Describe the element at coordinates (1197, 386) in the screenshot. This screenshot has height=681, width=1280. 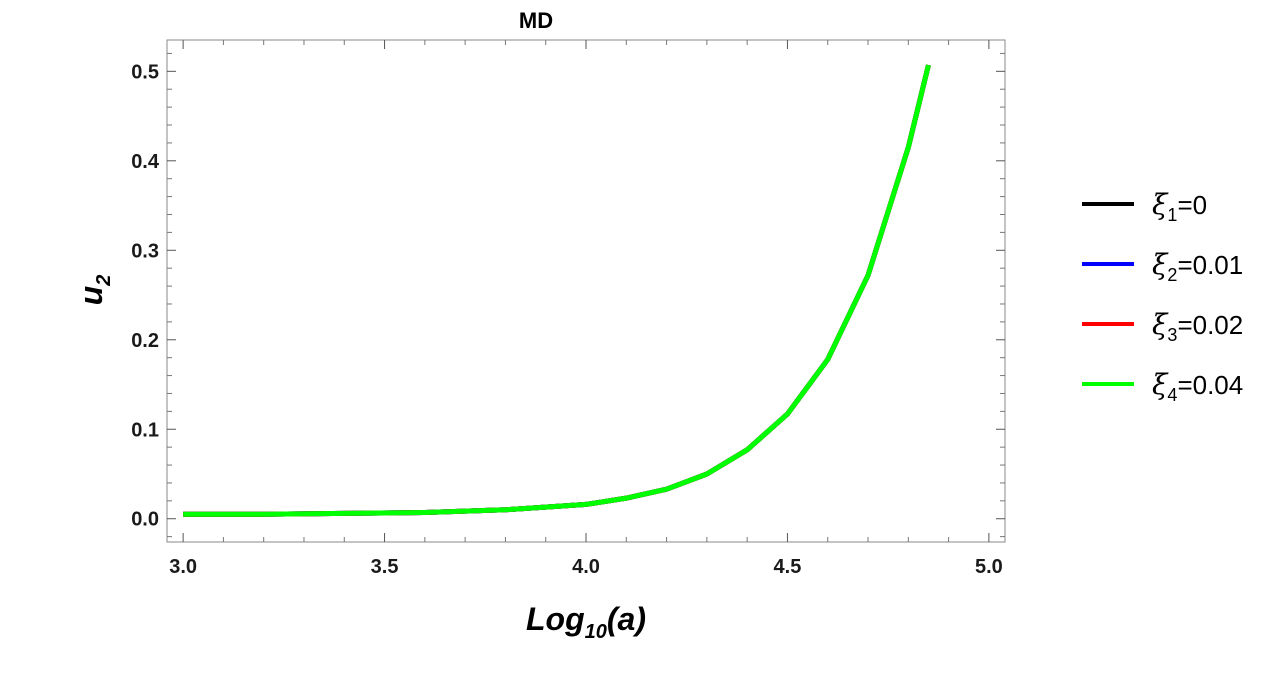
I see `legend-label-4: ξ4=0.04` at that location.